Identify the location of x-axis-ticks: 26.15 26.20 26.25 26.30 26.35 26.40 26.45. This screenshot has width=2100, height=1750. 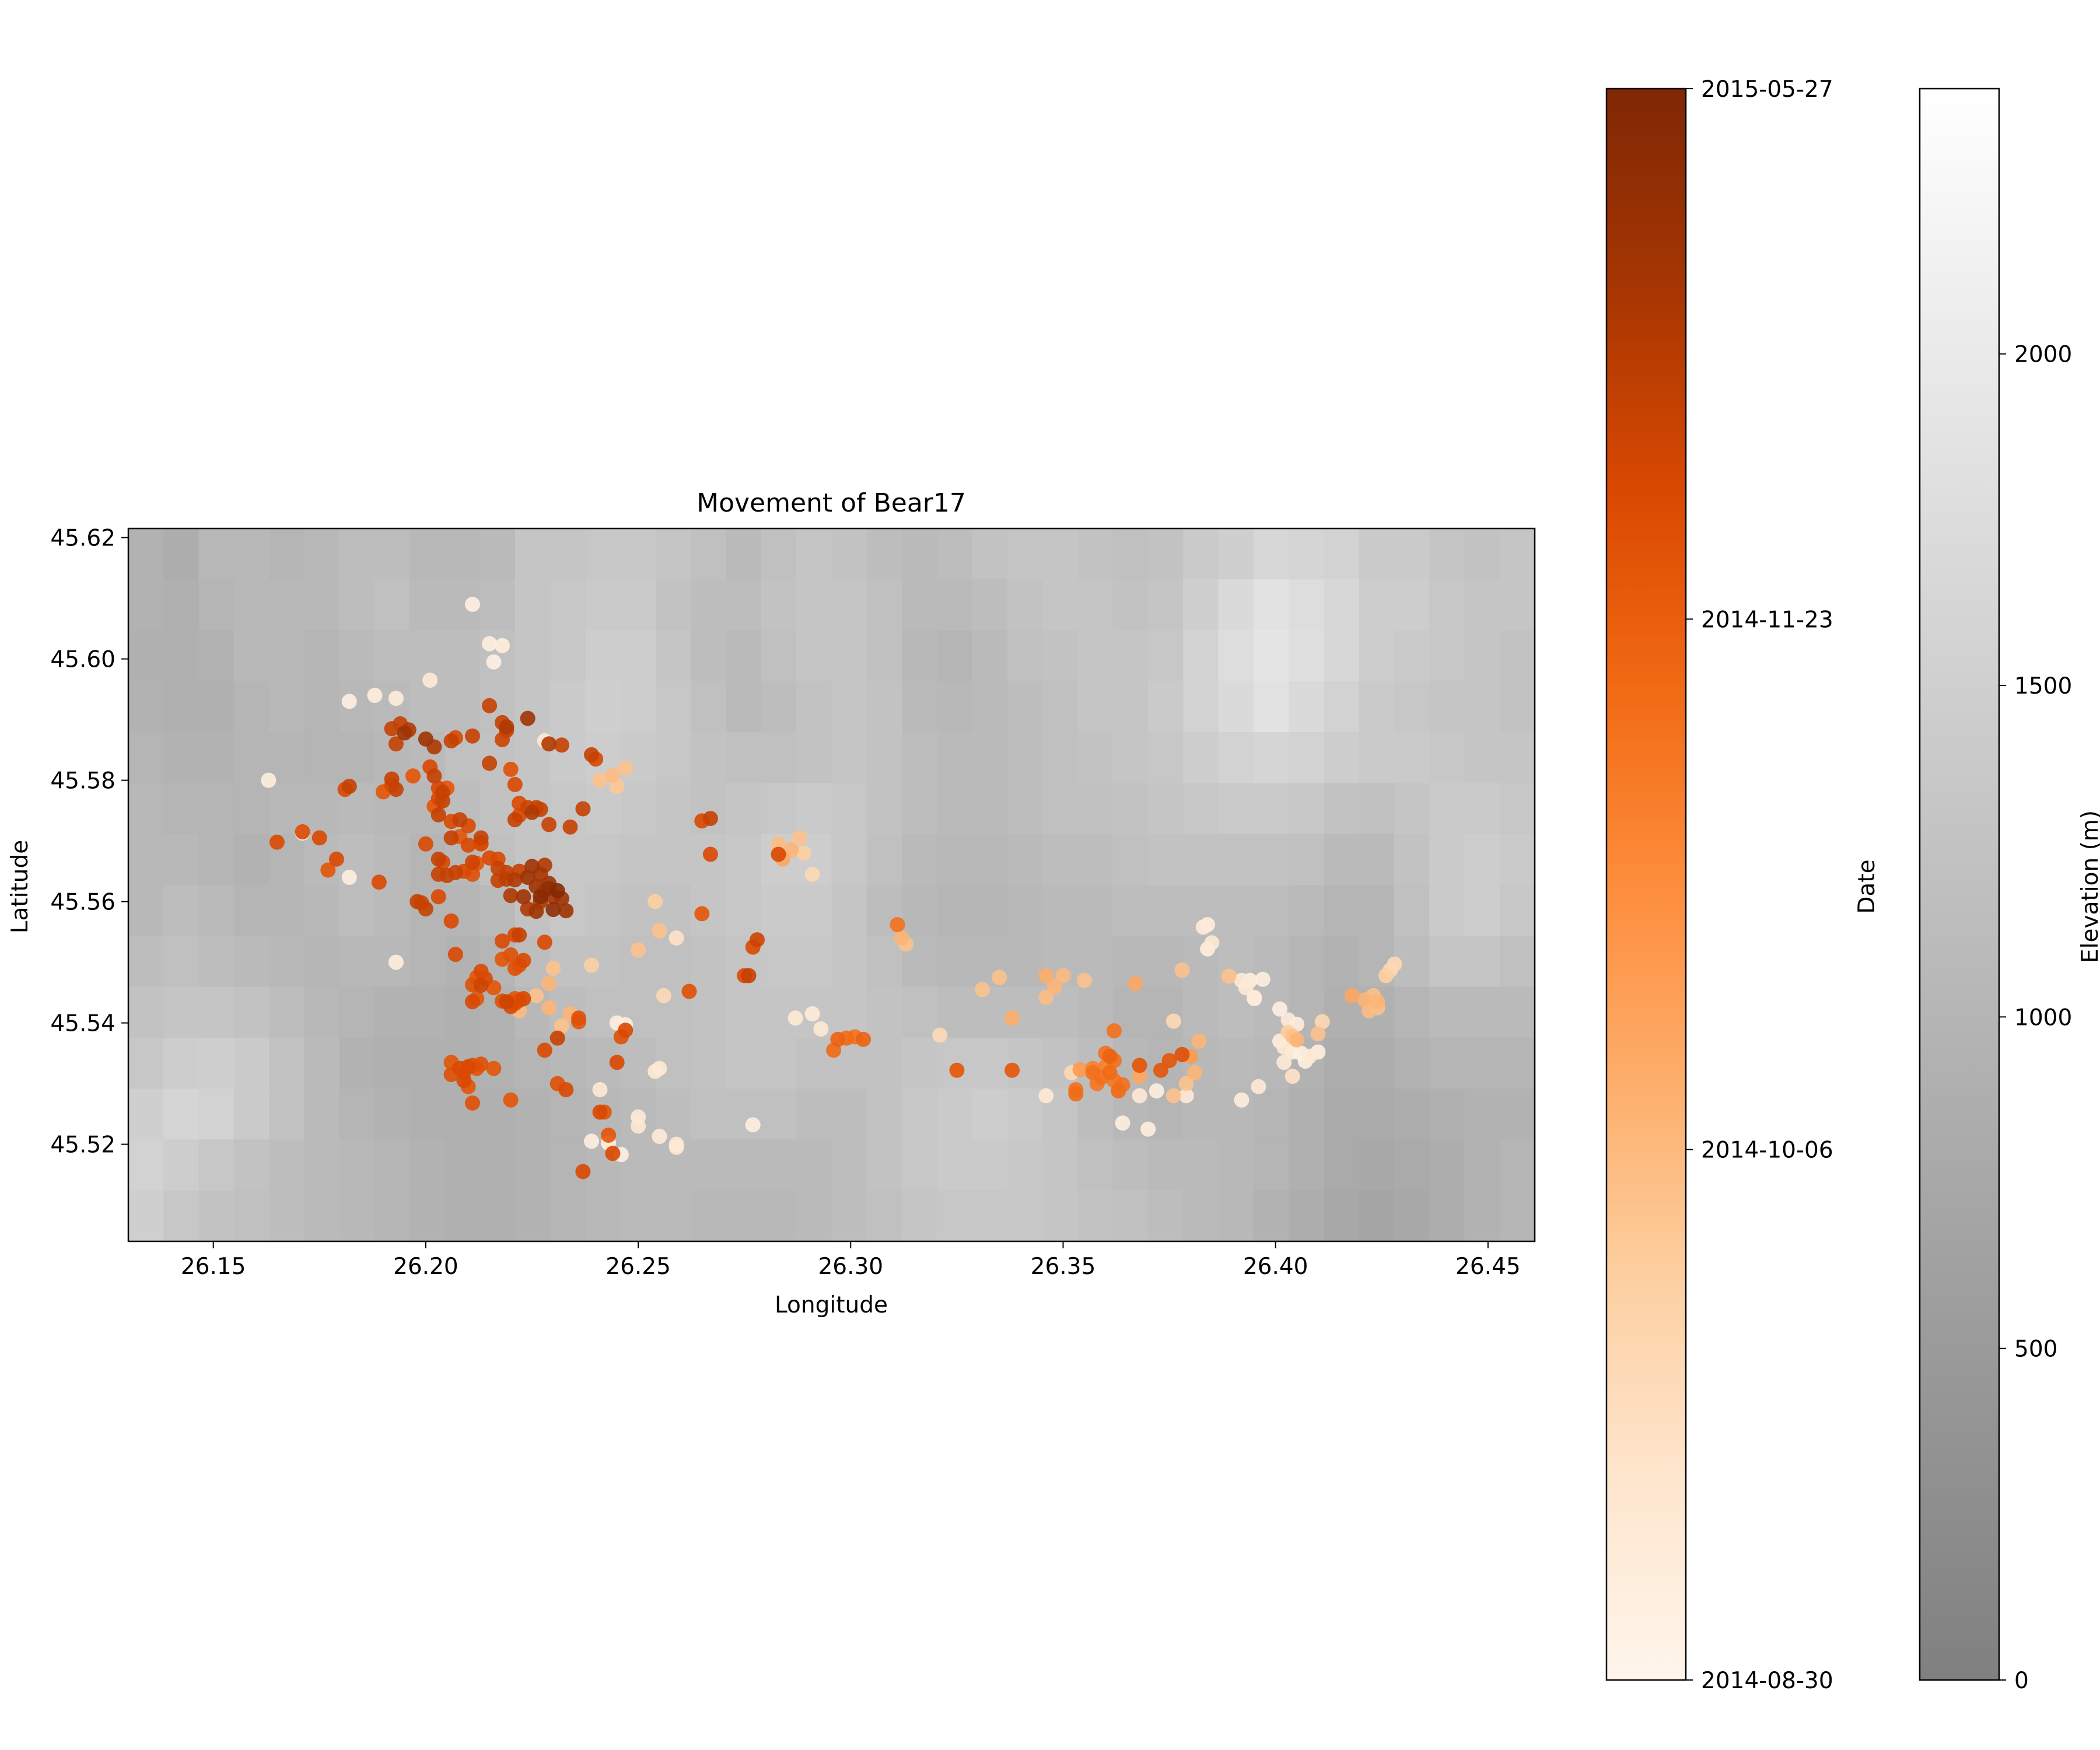
(851, 1260).